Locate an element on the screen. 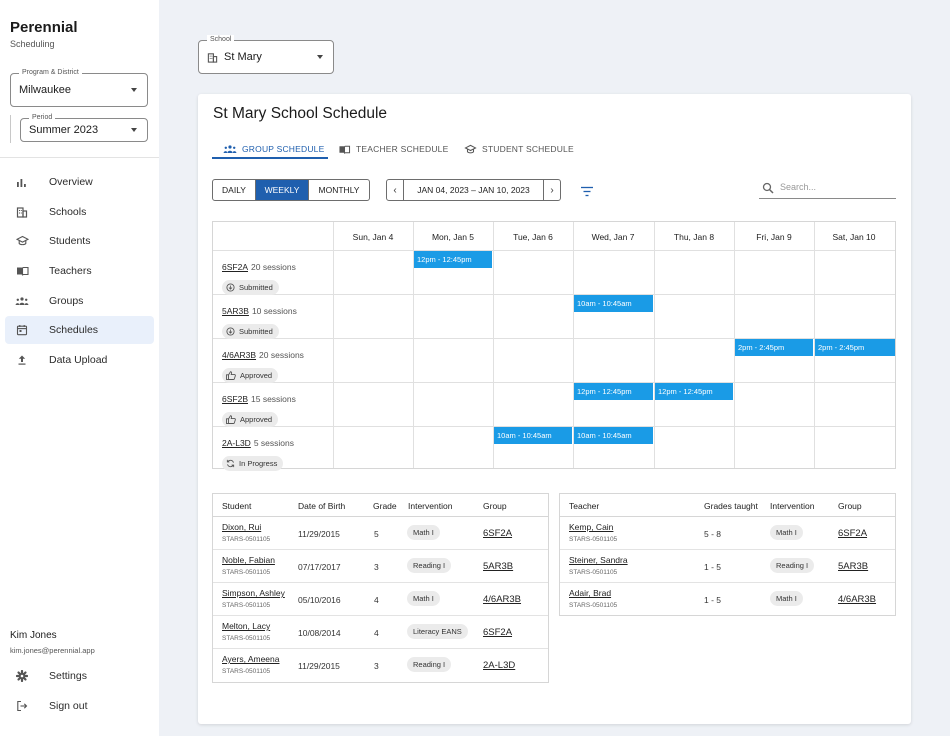 The height and width of the screenshot is (736, 950). book-icon is located at coordinates (344, 149).